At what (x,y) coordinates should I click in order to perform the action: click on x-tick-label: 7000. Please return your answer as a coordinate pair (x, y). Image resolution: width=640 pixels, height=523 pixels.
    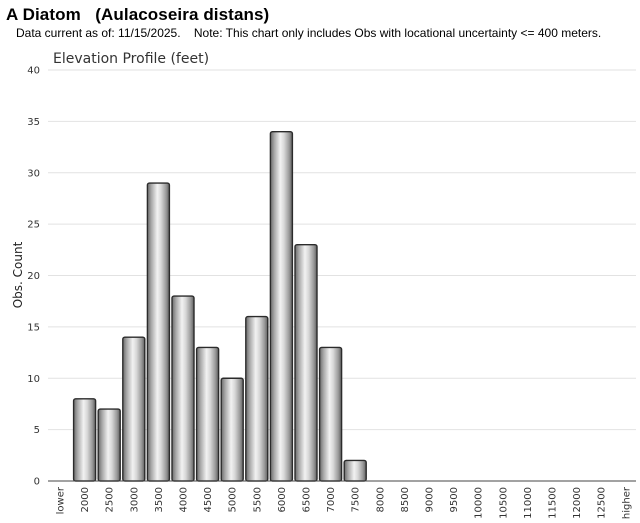
    Looking at the image, I should click on (331, 499).